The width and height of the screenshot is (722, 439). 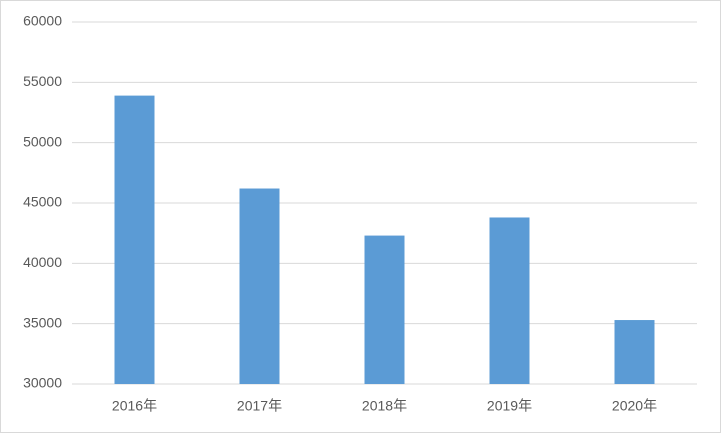 I want to click on y-tick-label: 50000, so click(x=42, y=141).